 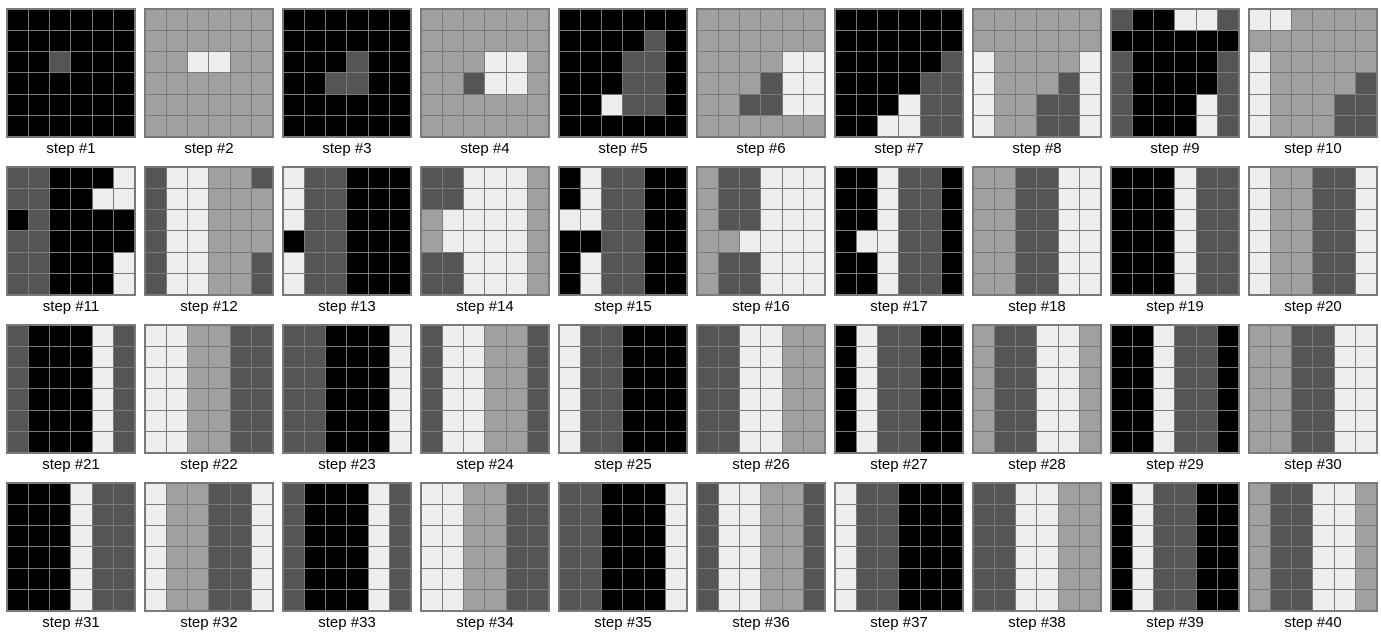 I want to click on step-label: step #30, so click(x=1313, y=464).